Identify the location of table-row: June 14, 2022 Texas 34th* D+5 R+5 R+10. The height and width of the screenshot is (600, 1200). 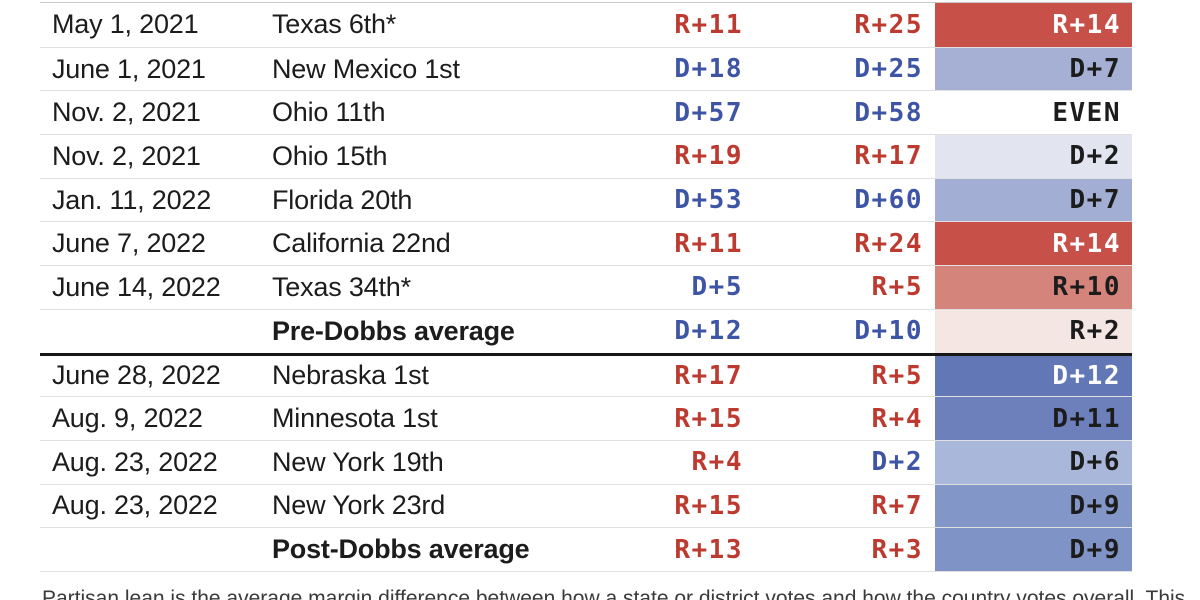
(586, 287).